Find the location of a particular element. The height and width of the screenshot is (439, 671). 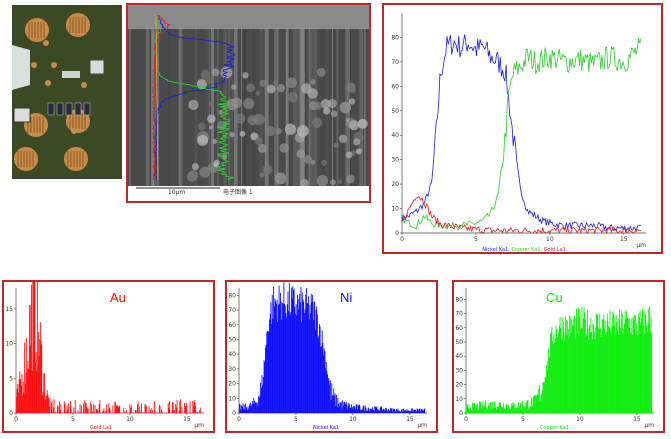

au-histogram-panel: Au 0 5 10 15 0 5 10 15 µm Gold La1 is located at coordinates (108, 356).